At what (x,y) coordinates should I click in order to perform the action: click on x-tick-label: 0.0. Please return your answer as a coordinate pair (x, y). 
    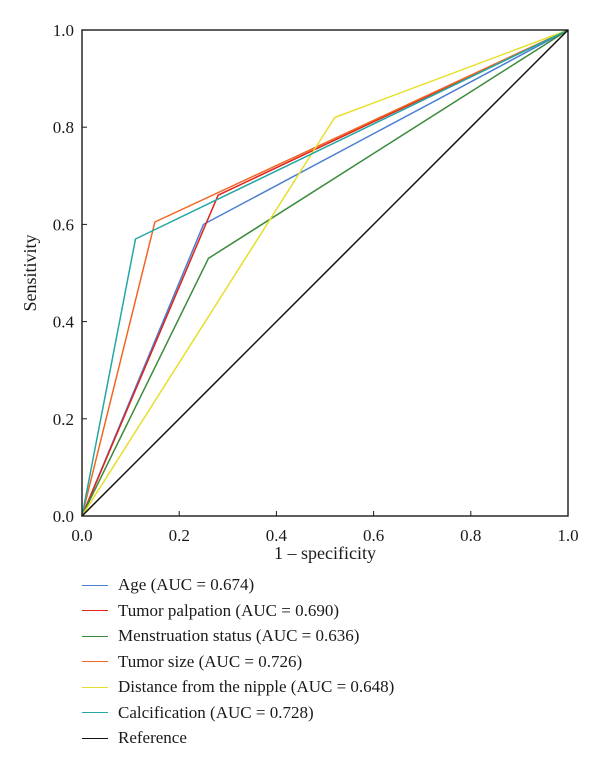
    Looking at the image, I should click on (81, 535).